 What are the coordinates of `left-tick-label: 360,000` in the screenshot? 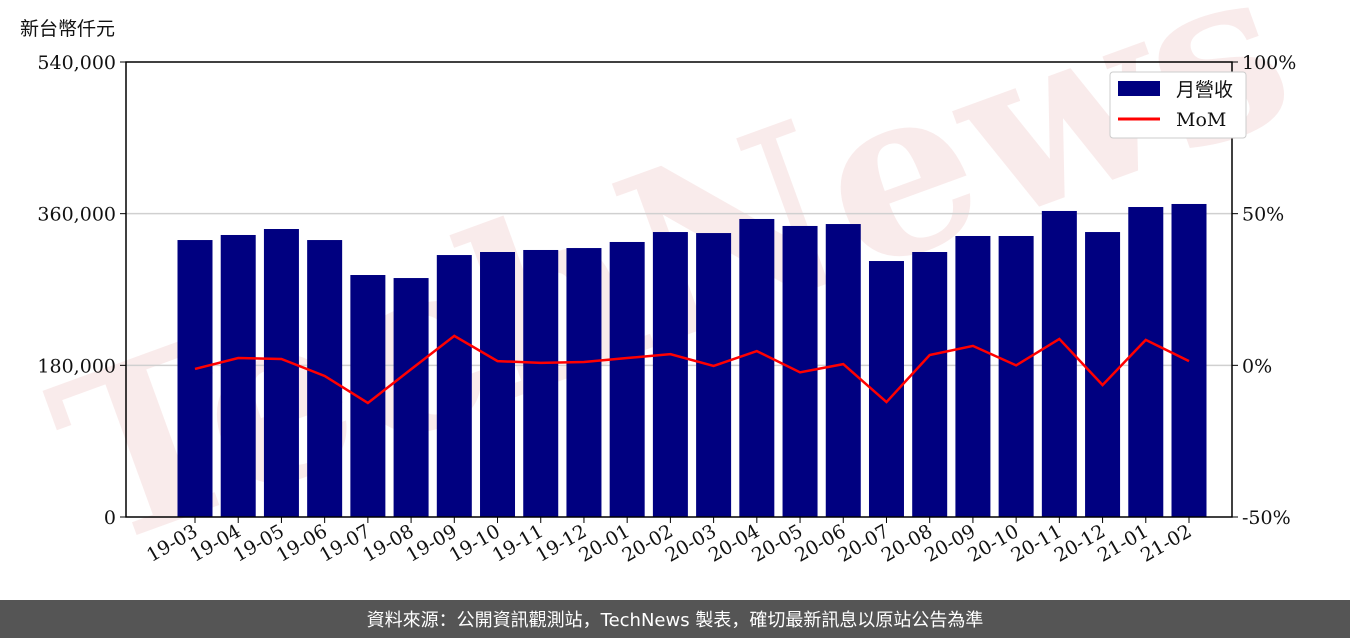 It's located at (76, 215).